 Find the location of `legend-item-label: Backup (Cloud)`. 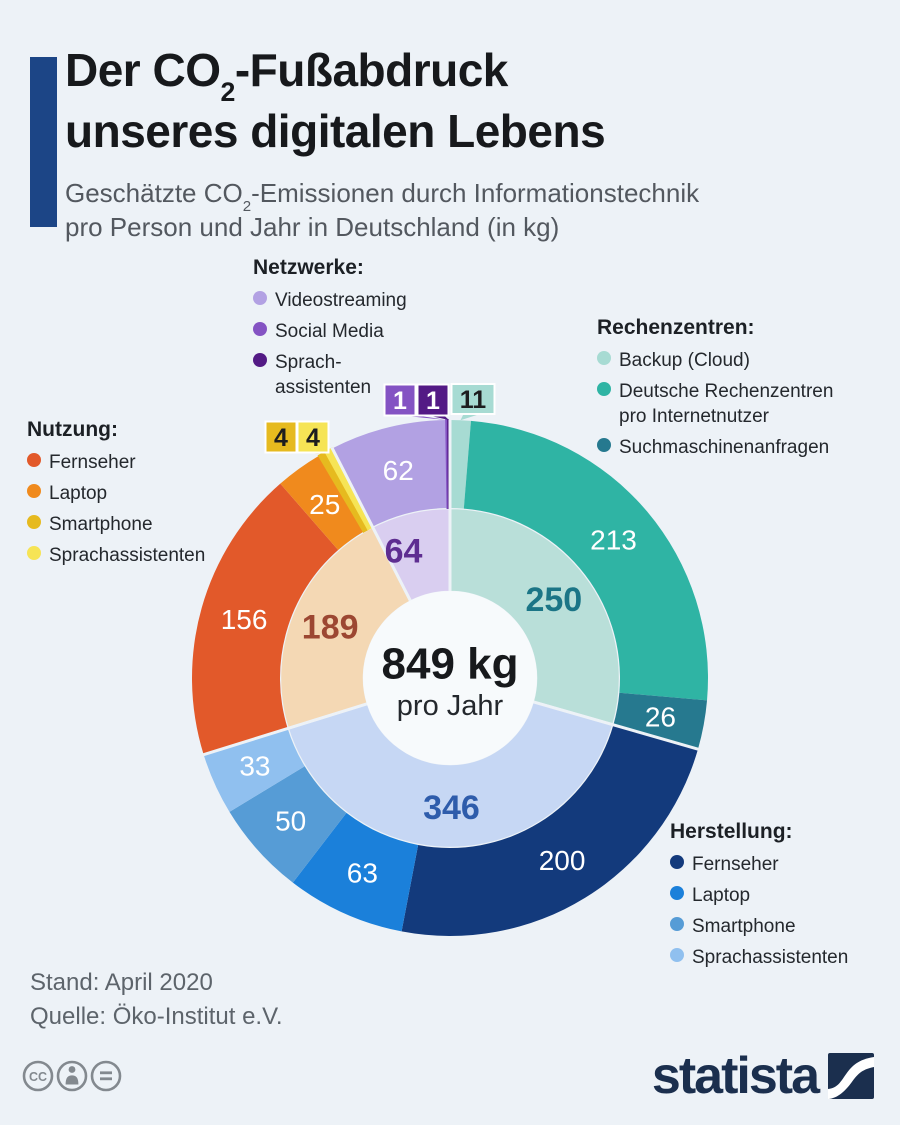

legend-item-label: Backup (Cloud) is located at coordinates (684, 360).